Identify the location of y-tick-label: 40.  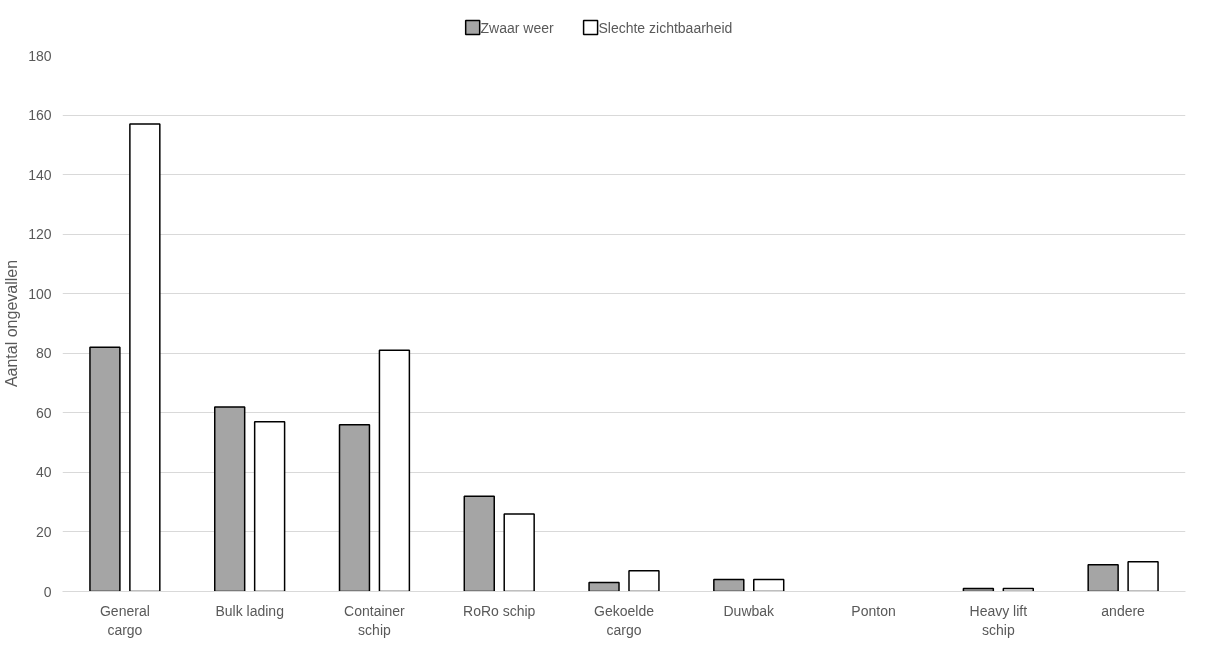
(43, 472).